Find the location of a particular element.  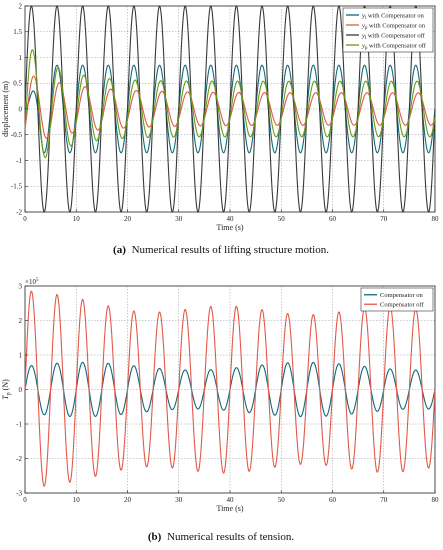

legend-entry: yl with Compensator off is located at coordinates (393, 36).